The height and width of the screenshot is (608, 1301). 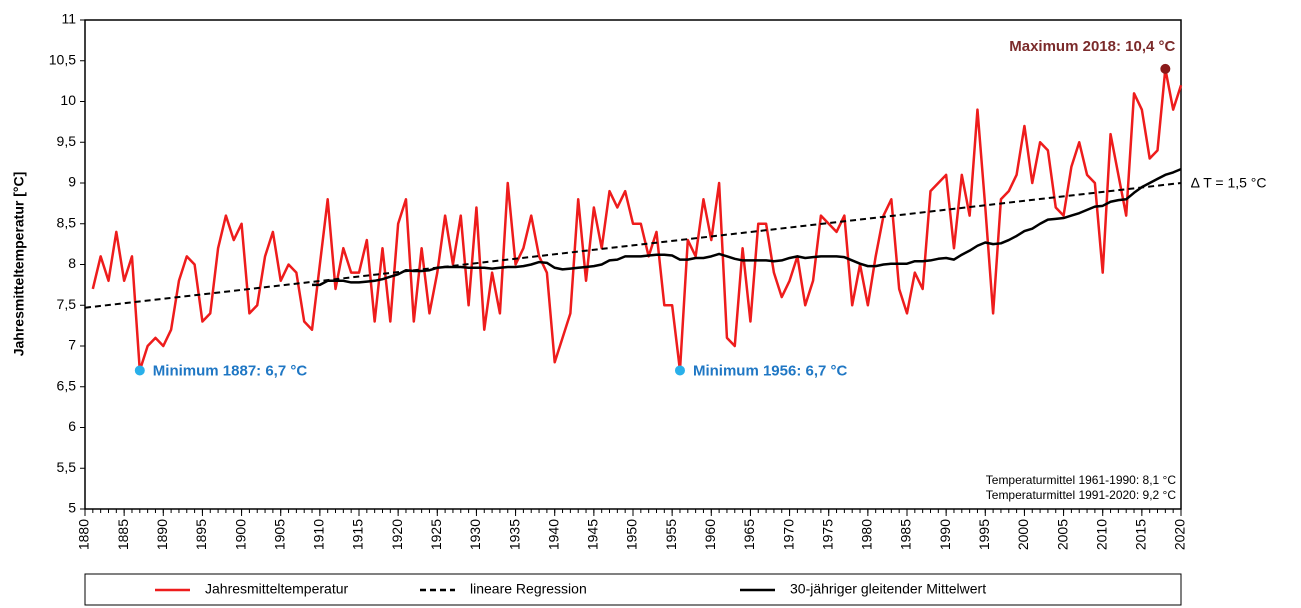 What do you see at coordinates (72, 426) in the screenshot?
I see `y-tick-label: 6` at bounding box center [72, 426].